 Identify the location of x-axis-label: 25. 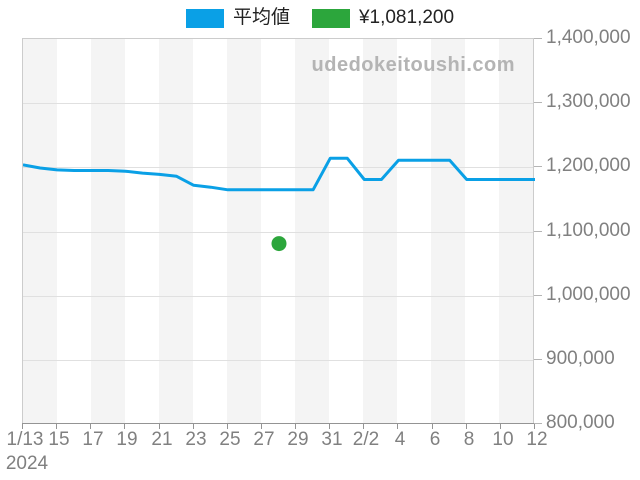
(230, 439).